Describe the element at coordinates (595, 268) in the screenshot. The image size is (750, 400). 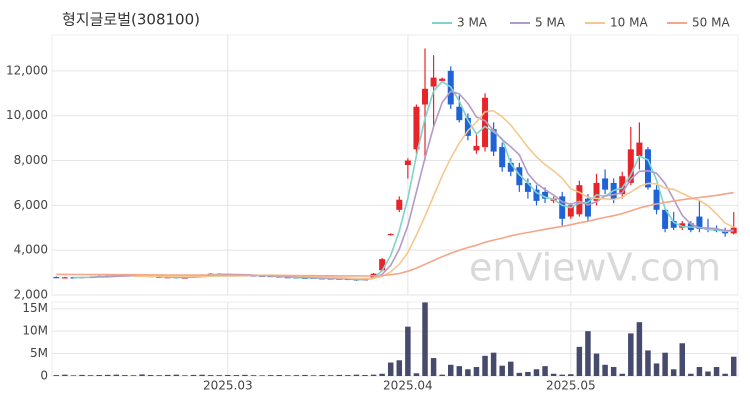
I see `watermark: enViewV.com` at that location.